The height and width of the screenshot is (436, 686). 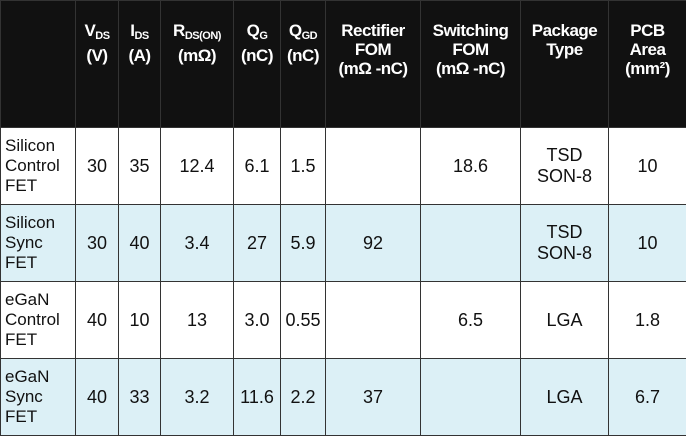 I want to click on header-subscript: DS(ON), so click(x=203, y=36).